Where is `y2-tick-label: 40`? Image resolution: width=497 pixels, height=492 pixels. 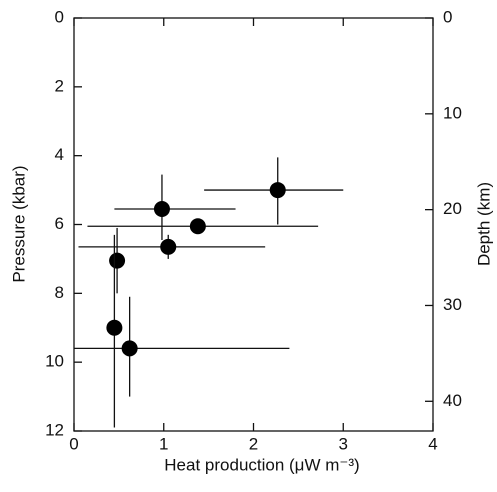
y2-tick-label: 40 is located at coordinates (452, 400).